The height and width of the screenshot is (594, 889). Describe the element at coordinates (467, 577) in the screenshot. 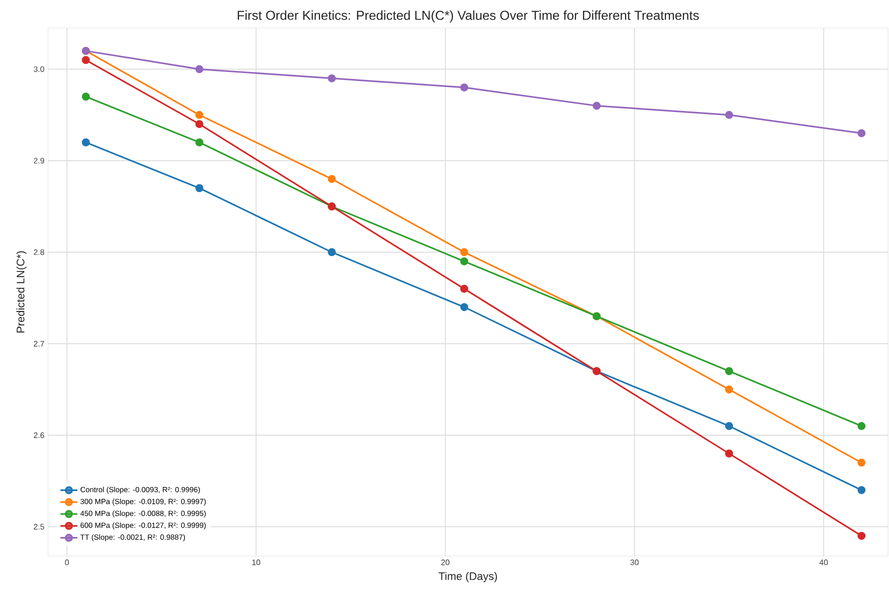

I see `x-axis-title: Time (Days)` at that location.